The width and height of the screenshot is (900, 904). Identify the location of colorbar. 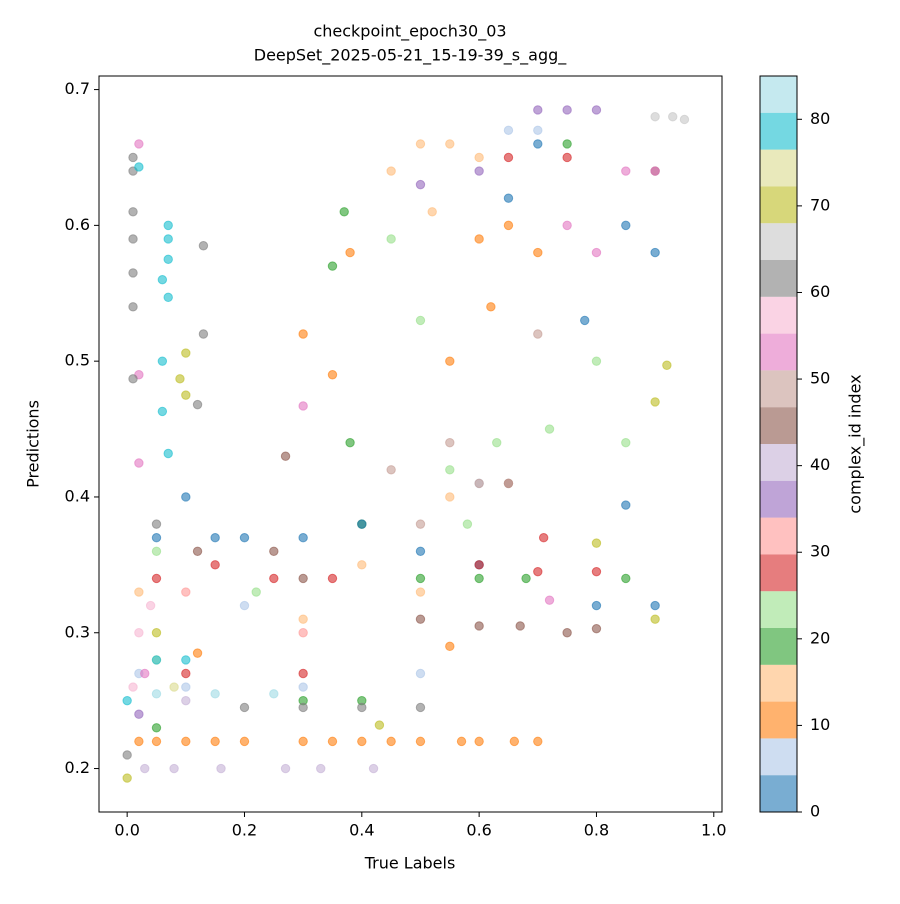
(778, 444).